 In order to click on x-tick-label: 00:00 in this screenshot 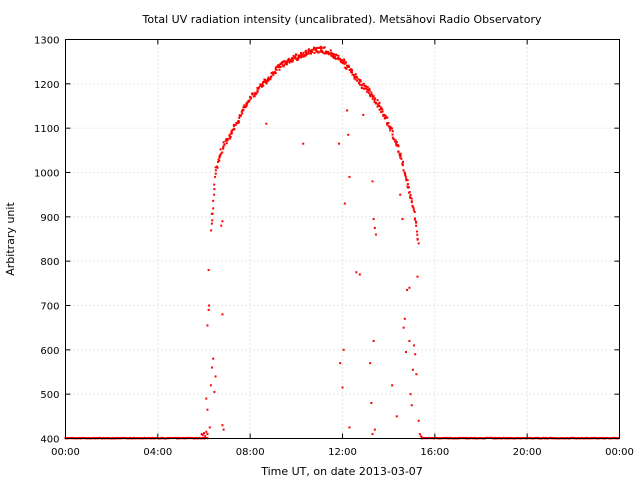, I will do `click(619, 452)`.